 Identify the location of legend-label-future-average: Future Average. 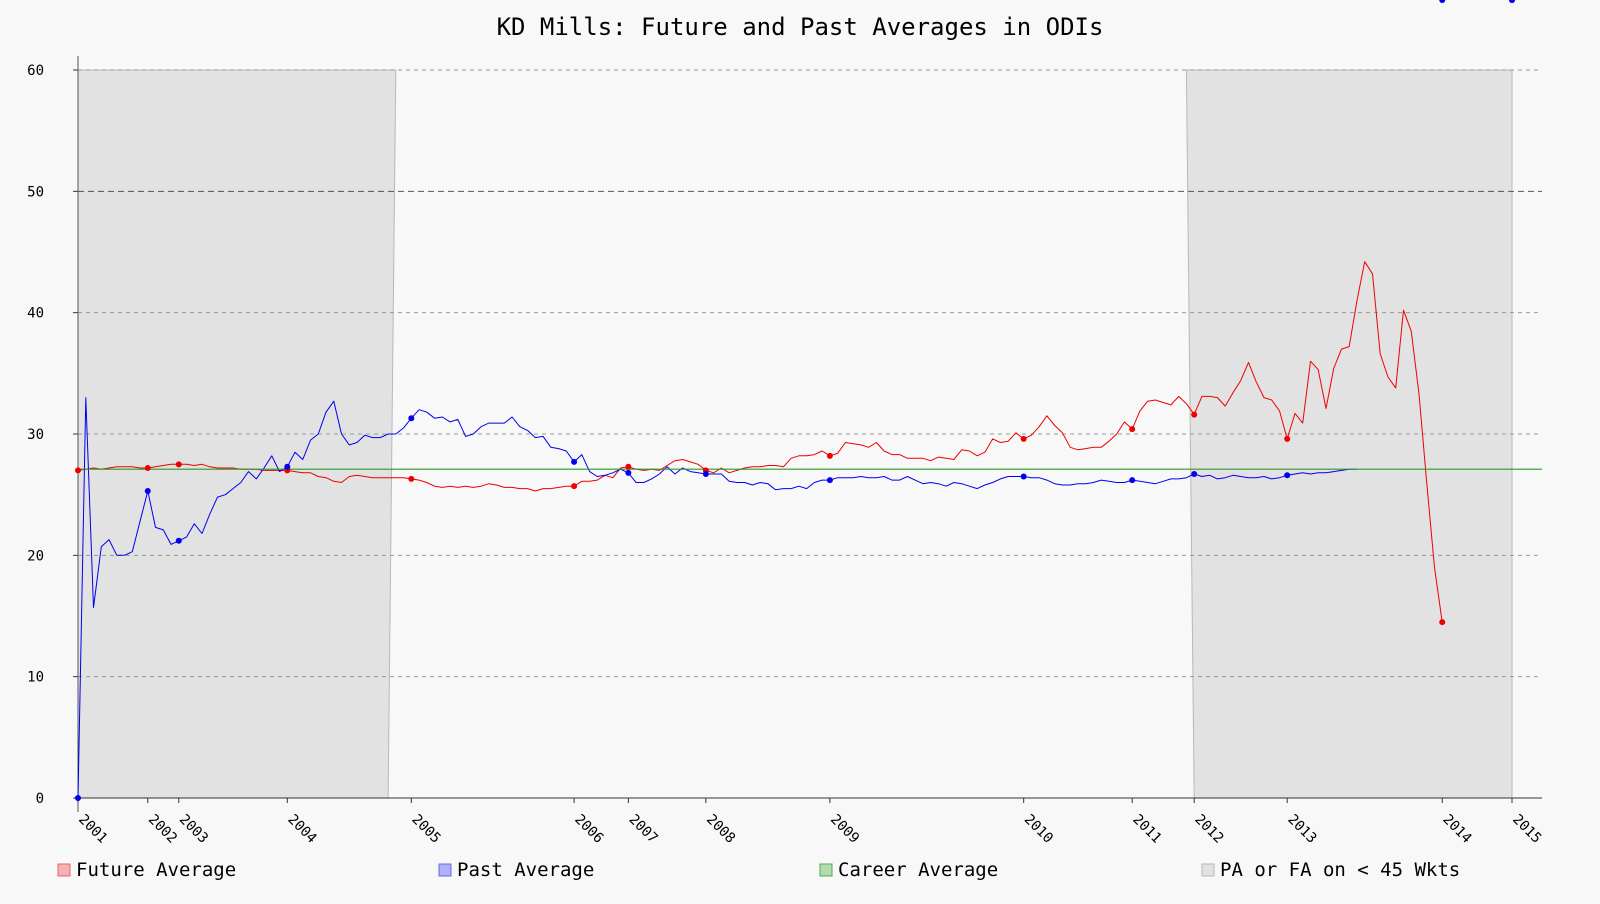
(156, 870).